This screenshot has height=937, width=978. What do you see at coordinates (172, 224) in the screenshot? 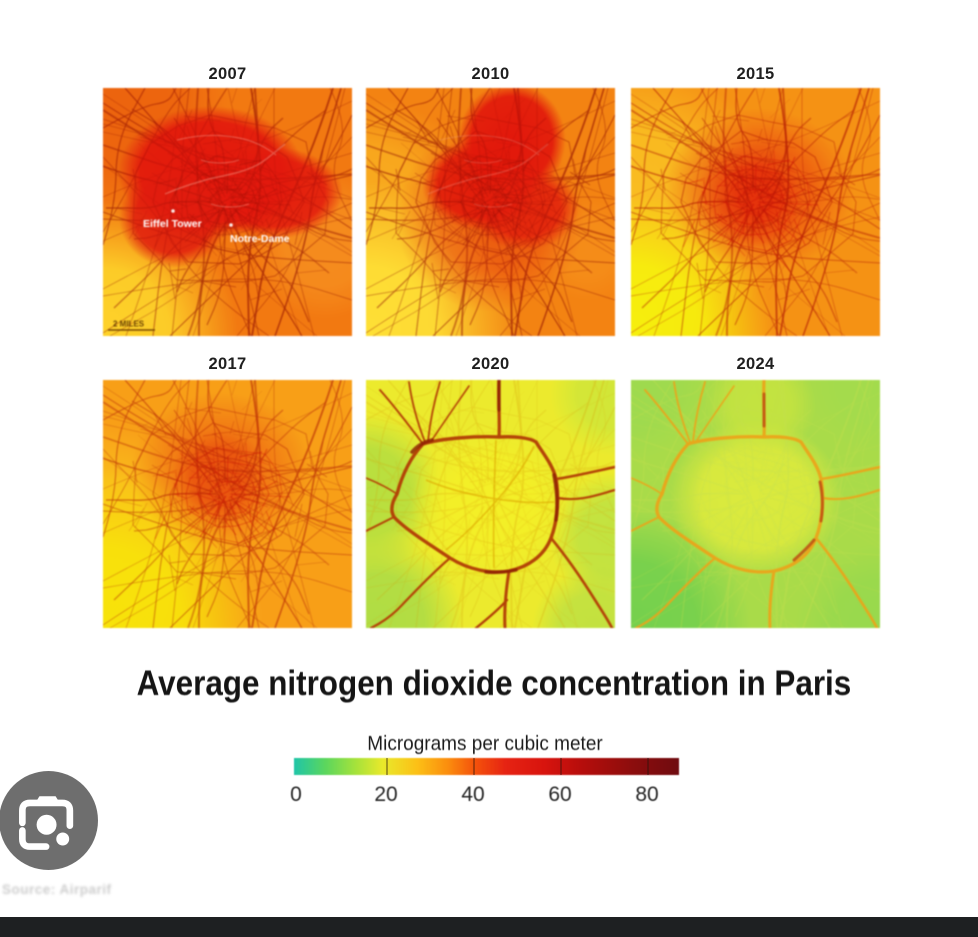
I see `svg-text: Eiffel Tower` at bounding box center [172, 224].